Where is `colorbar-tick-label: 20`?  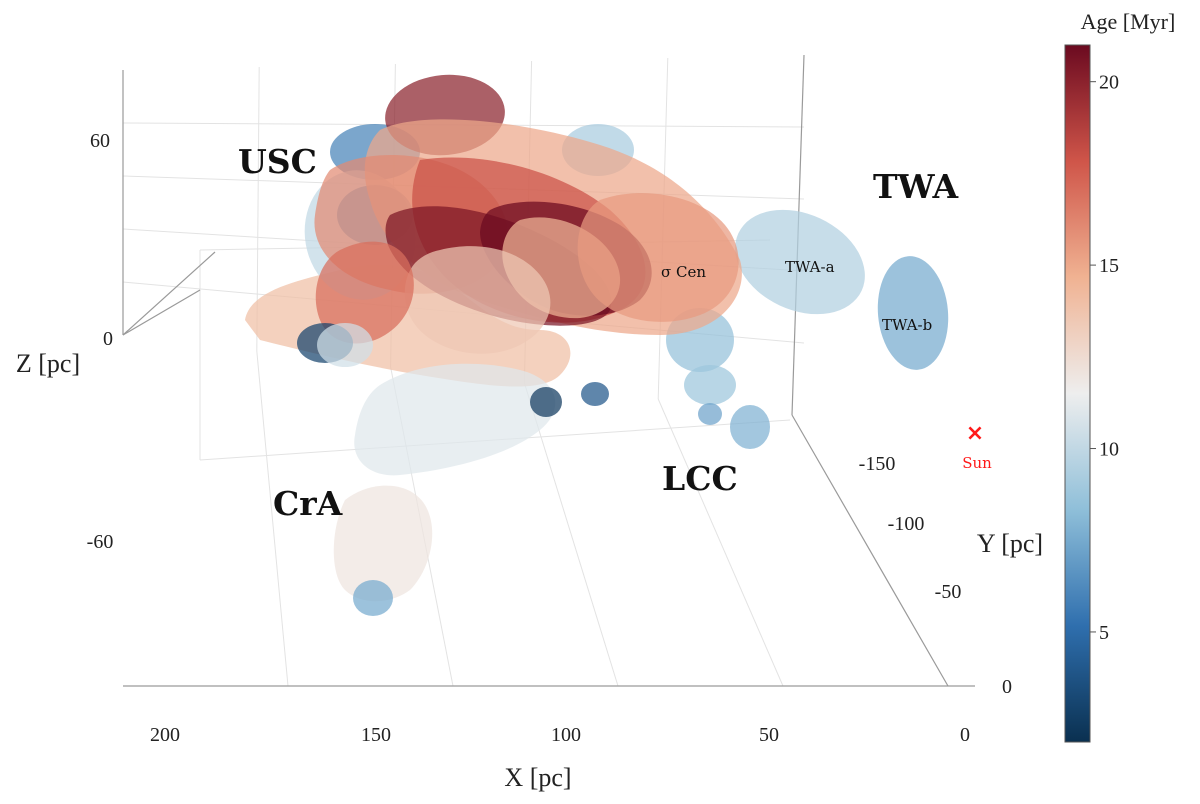
colorbar-tick-label: 20 is located at coordinates (1109, 83).